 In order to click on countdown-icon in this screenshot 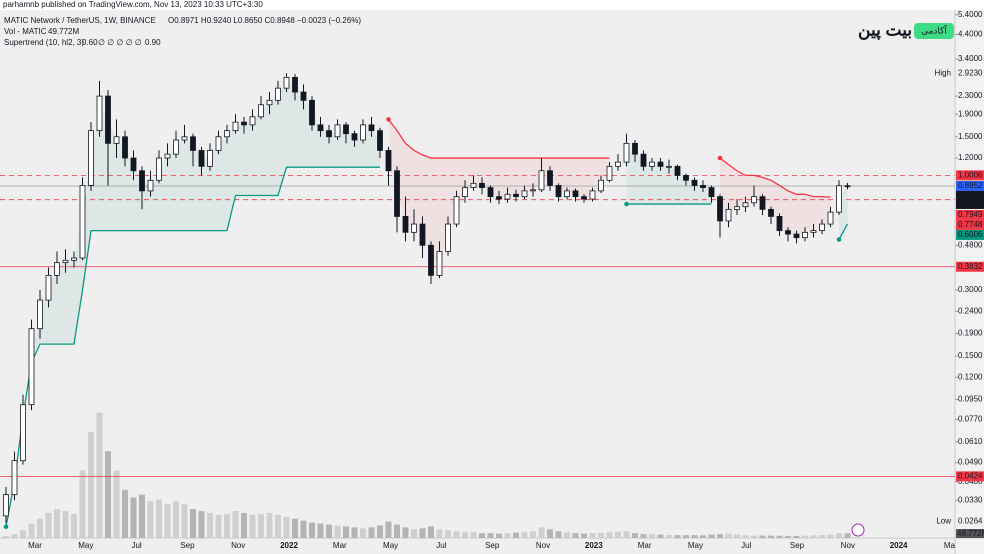, I will do `click(858, 530)`.